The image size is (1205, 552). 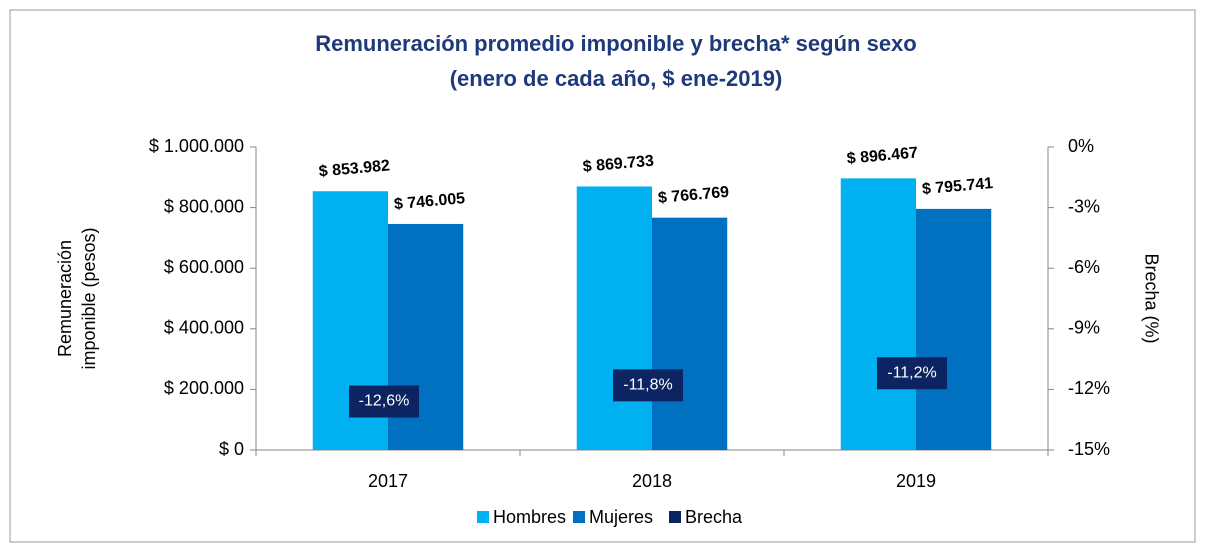 What do you see at coordinates (1151, 298) in the screenshot?
I see `y2-axis-label: Brecha (%)` at bounding box center [1151, 298].